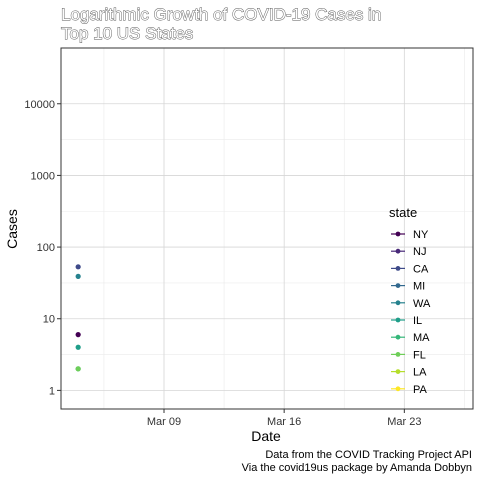 The width and height of the screenshot is (480, 480). I want to click on chart-title-line-1: Logarithmic Growth of COVID-19 Cases in, so click(221, 14).